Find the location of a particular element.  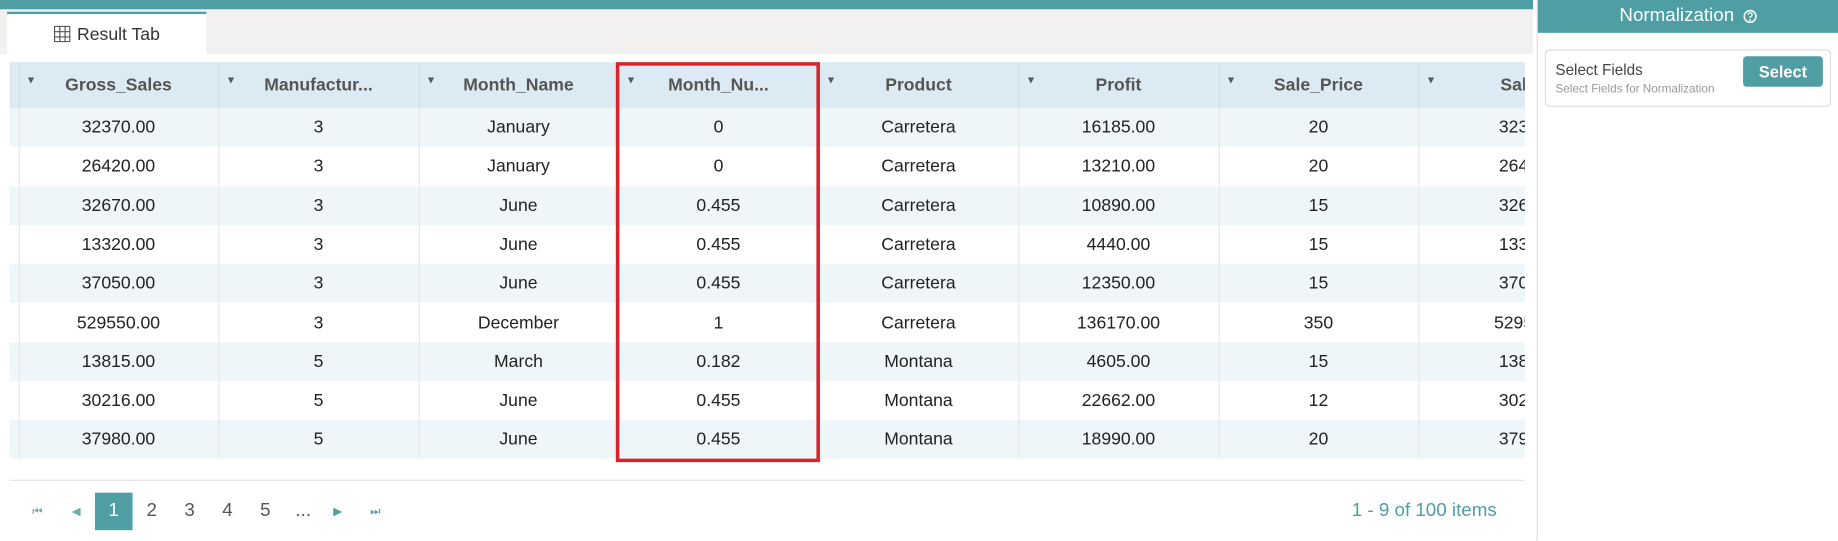

header-label: Product is located at coordinates (918, 85).